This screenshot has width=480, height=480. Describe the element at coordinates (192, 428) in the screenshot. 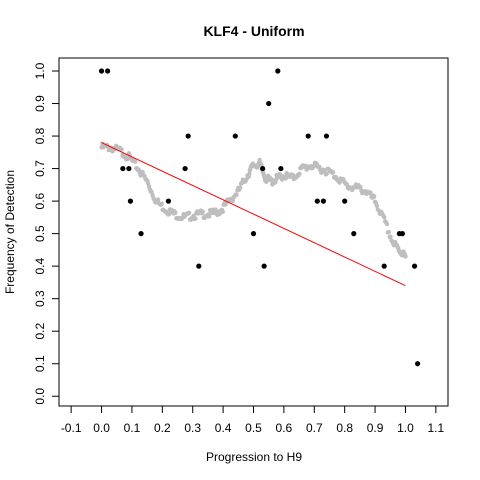

I see `x-tick-label: 0.3` at that location.